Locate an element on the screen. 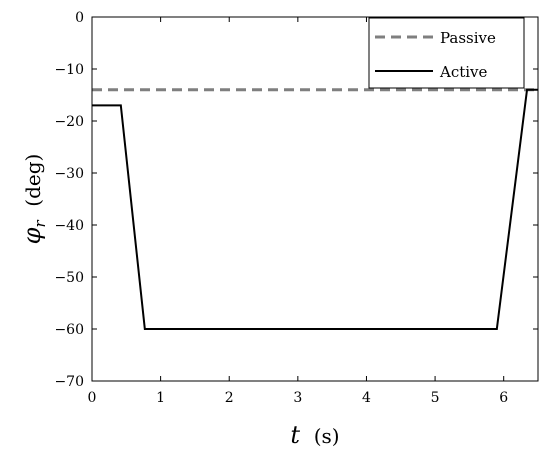 The image size is (550, 457). y-tick-label: −70 is located at coordinates (69, 382).